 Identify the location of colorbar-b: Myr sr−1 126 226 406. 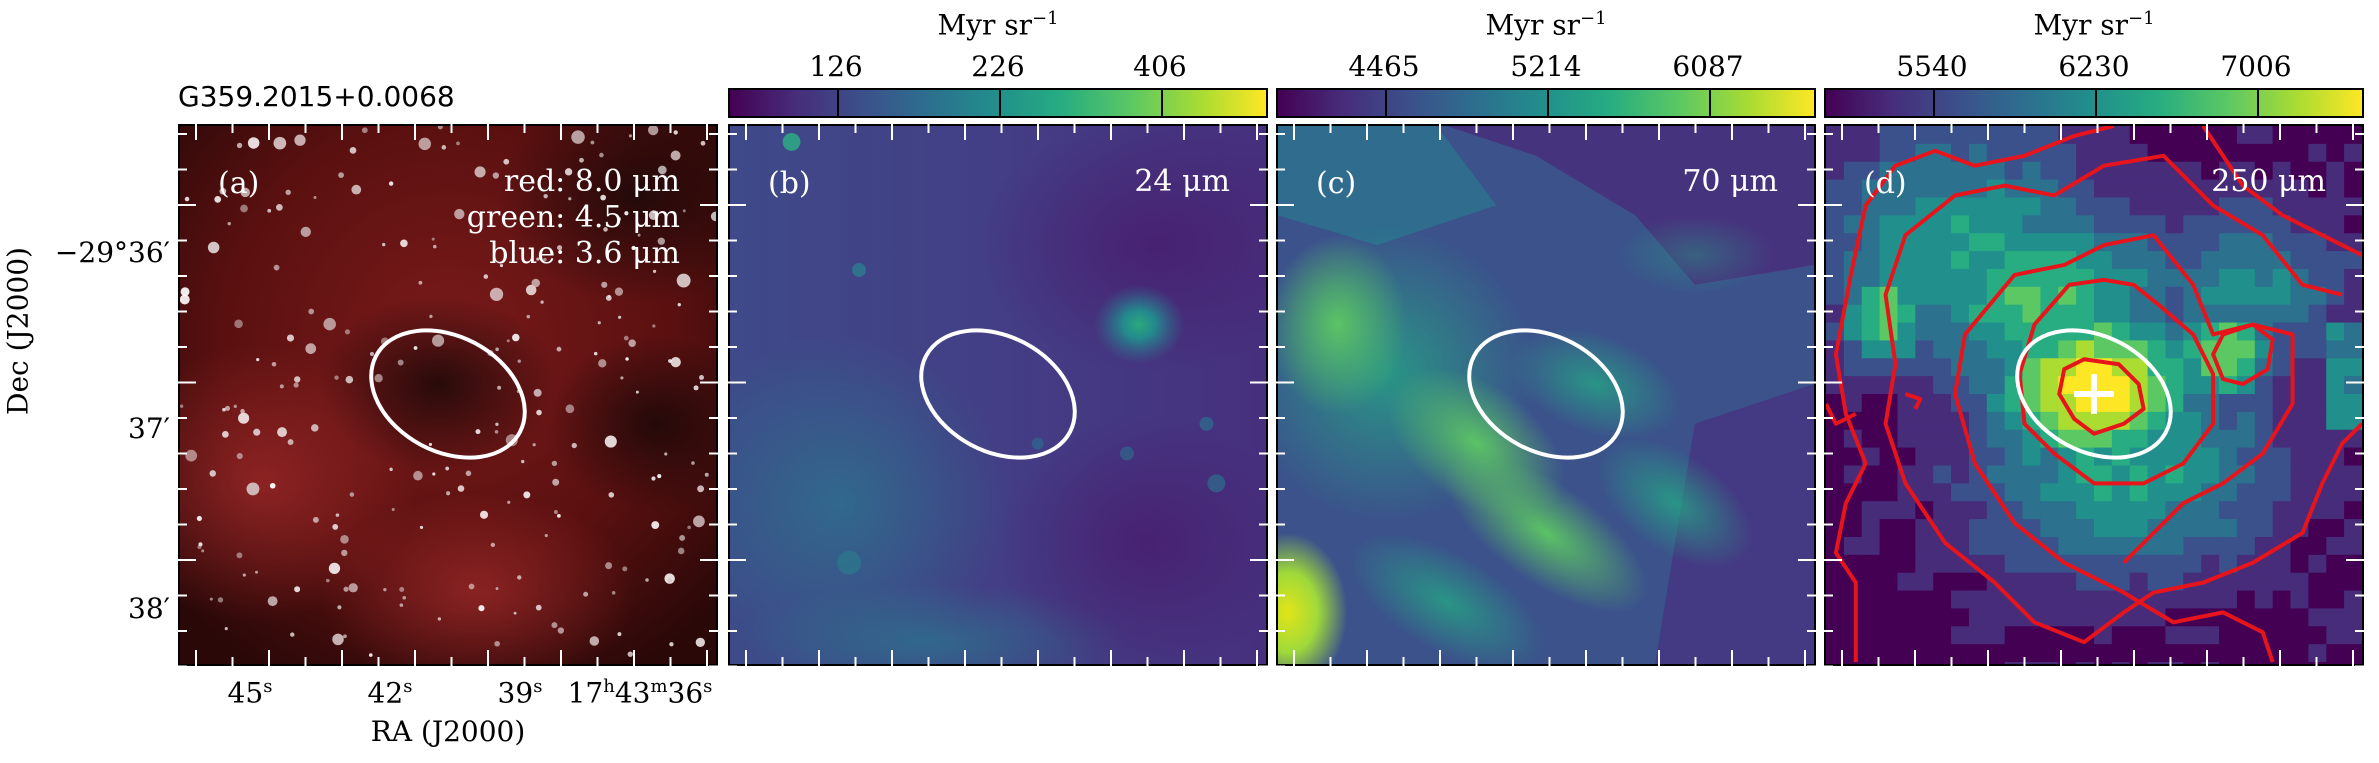
(998, 62).